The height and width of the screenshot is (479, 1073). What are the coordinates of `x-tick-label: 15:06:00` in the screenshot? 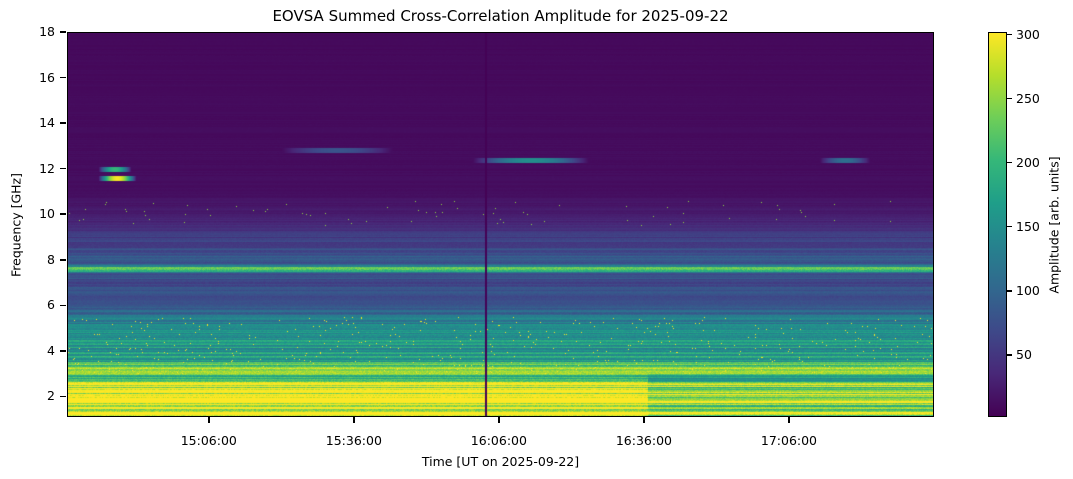 It's located at (208, 440).